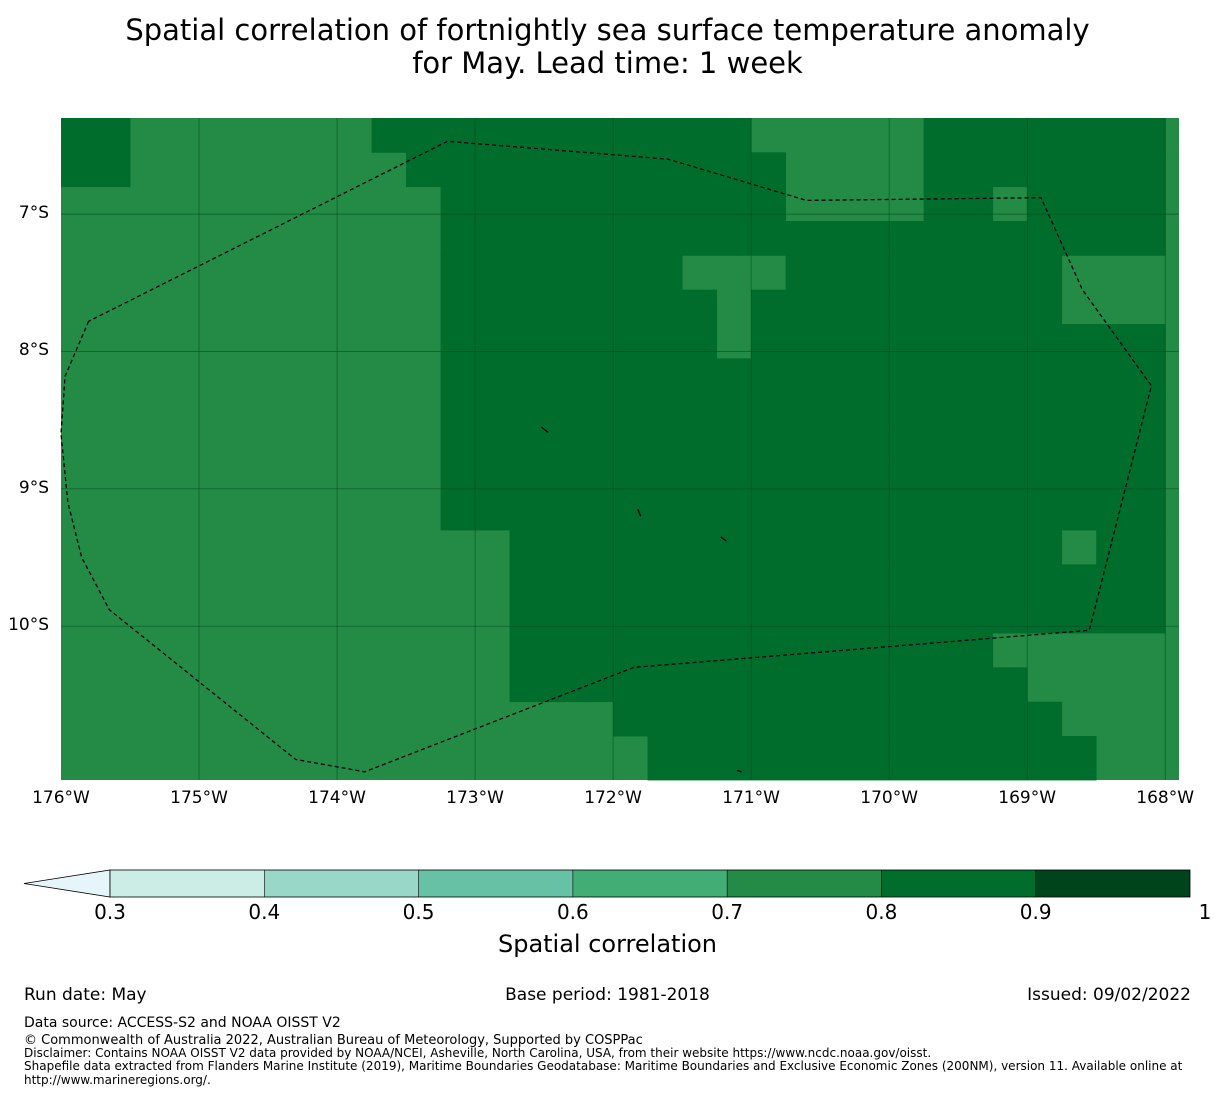 This screenshot has width=1215, height=1095. I want to click on colorbar-extend-min, so click(67, 883).